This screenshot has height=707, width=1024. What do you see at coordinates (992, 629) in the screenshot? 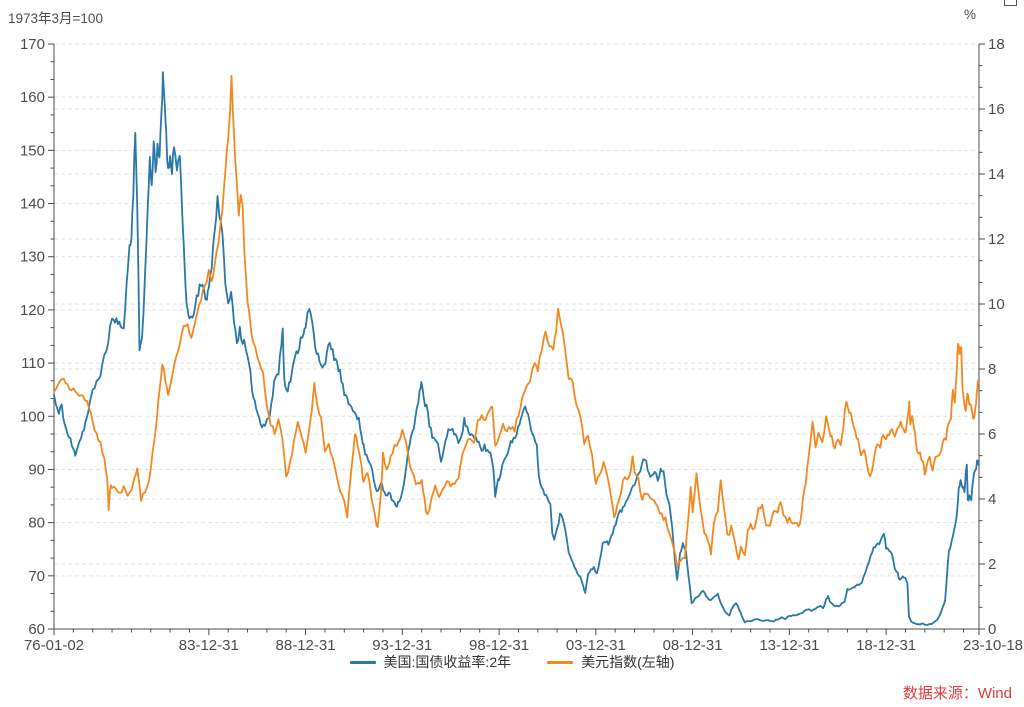
I see `right-axis-tick-label: 0` at bounding box center [992, 629].